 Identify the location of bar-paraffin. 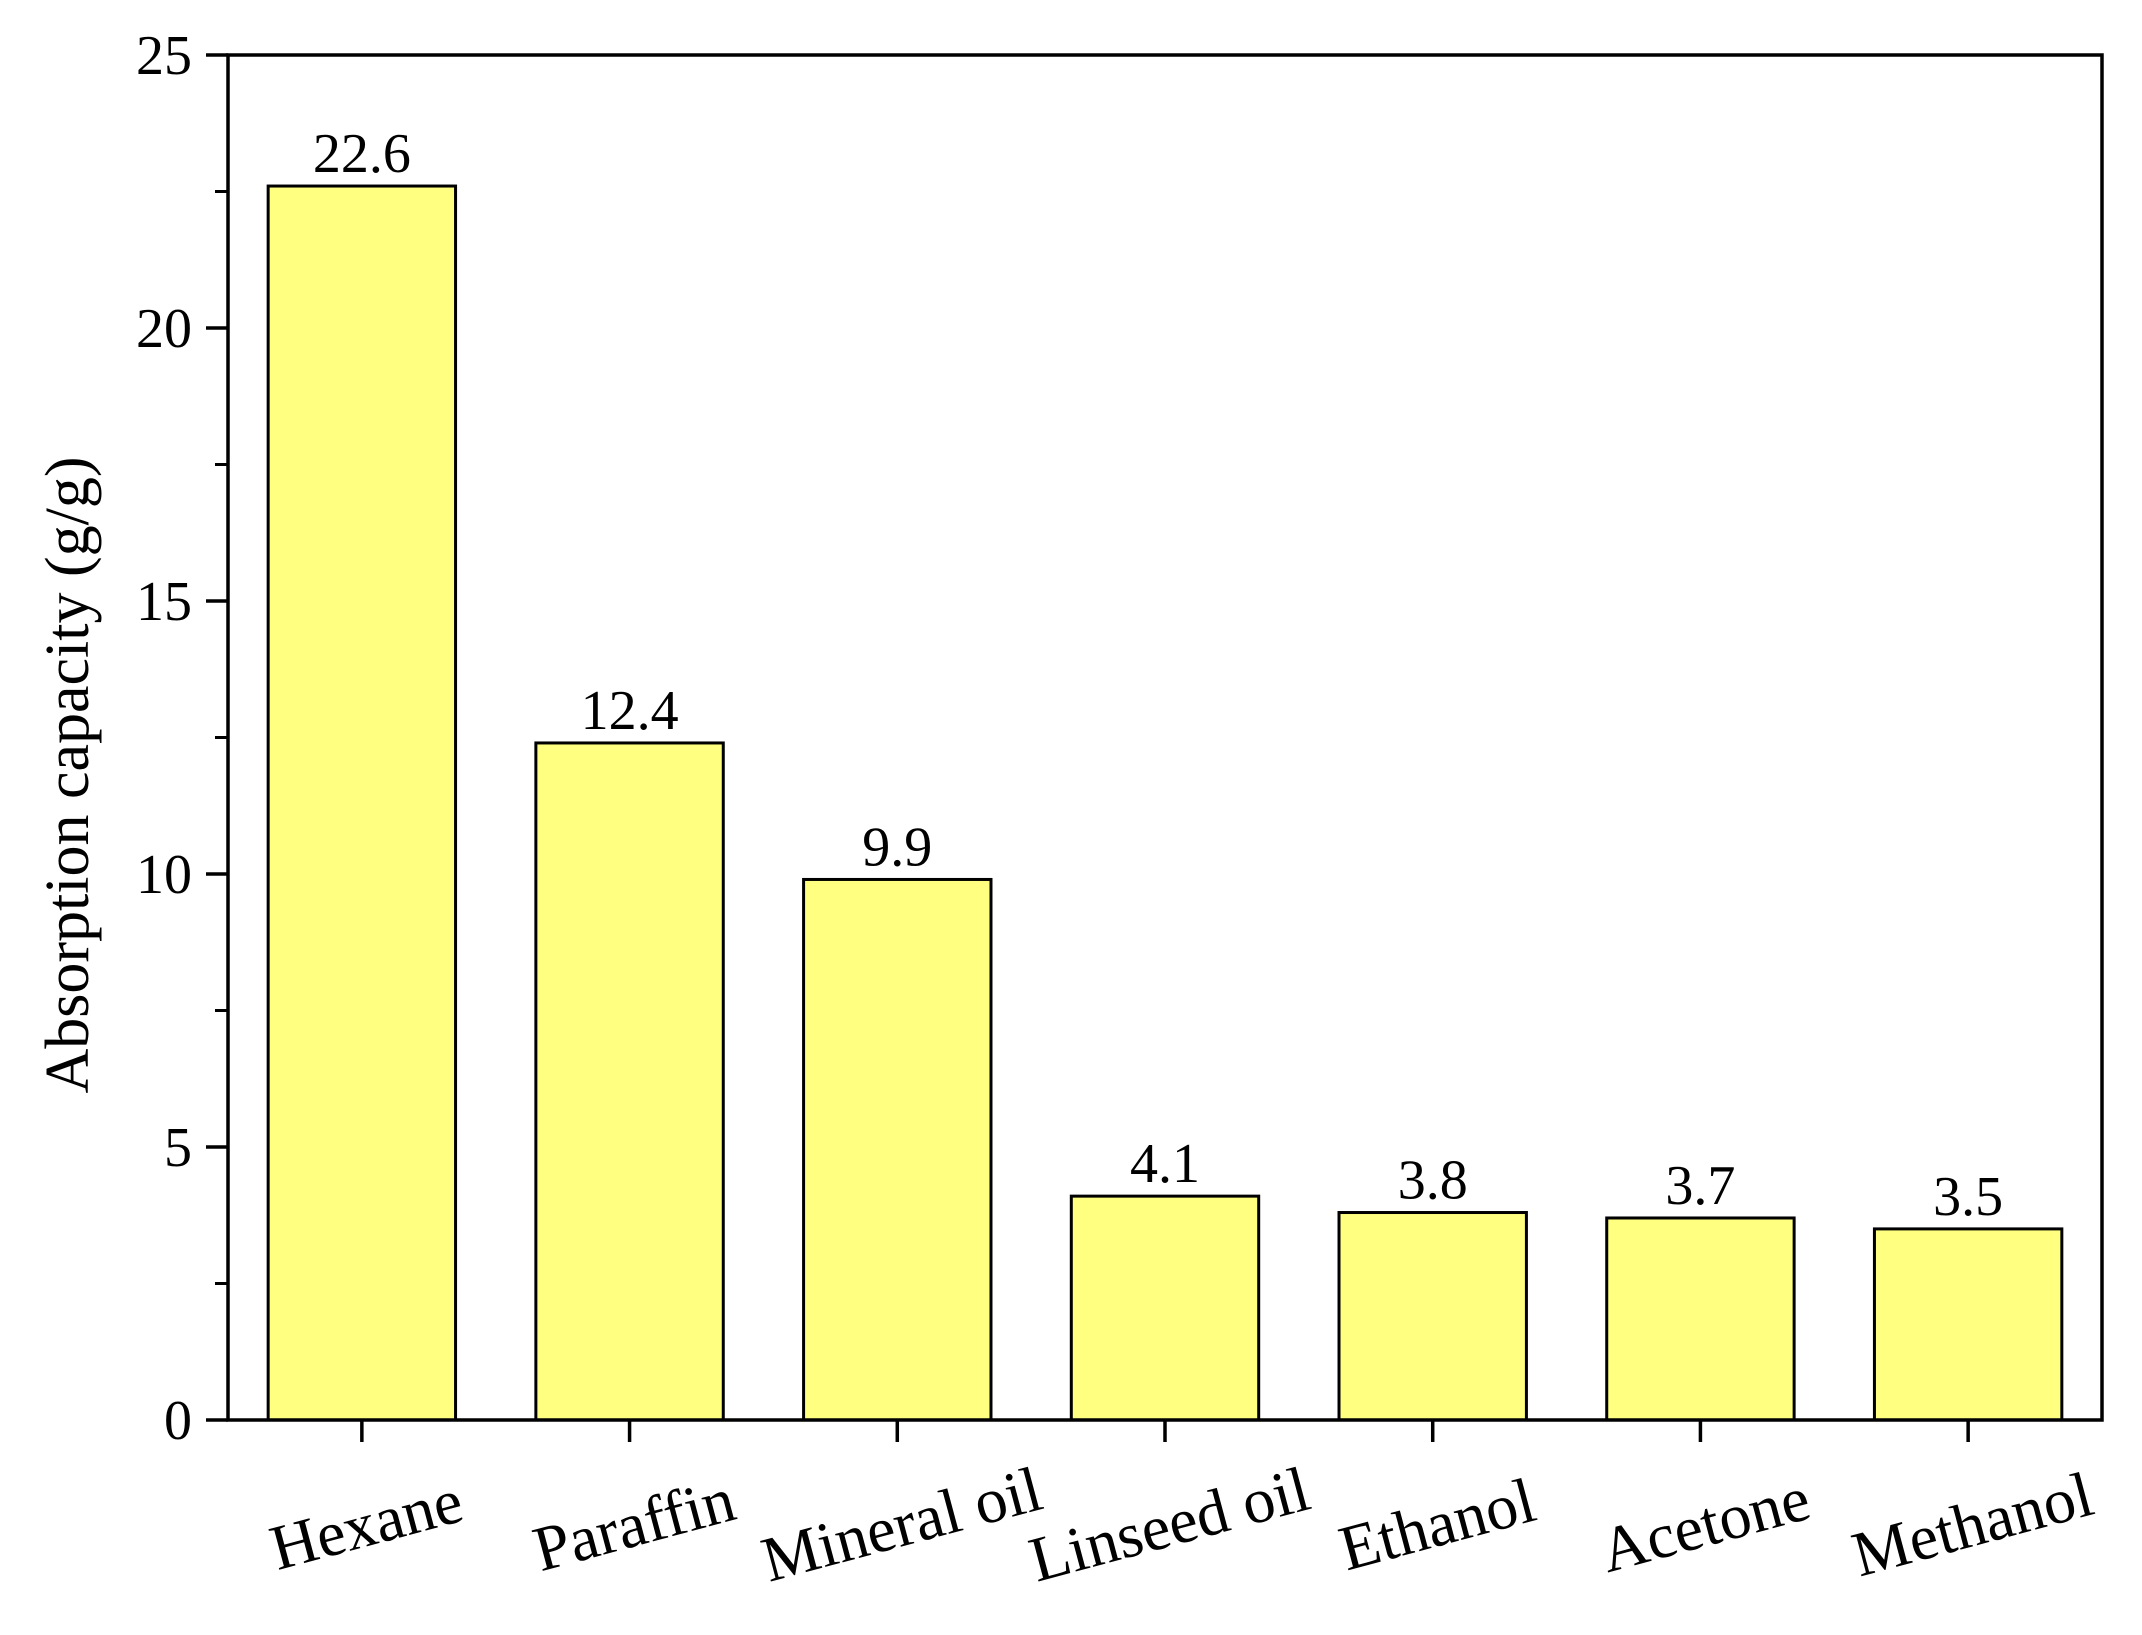
(629, 1081).